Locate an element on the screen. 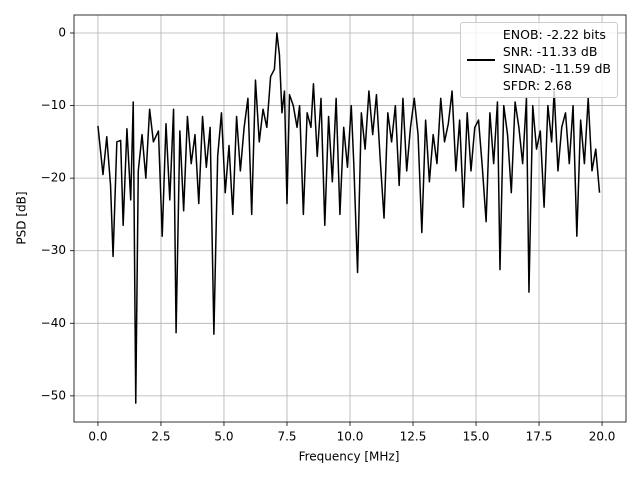  y-tick-label: 0 is located at coordinates (62, 32).